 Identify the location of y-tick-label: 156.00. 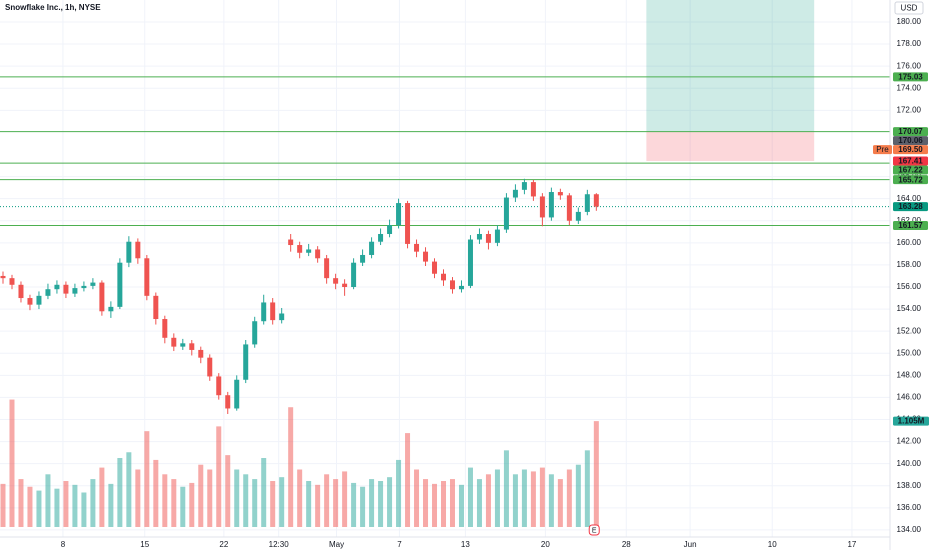
(909, 286).